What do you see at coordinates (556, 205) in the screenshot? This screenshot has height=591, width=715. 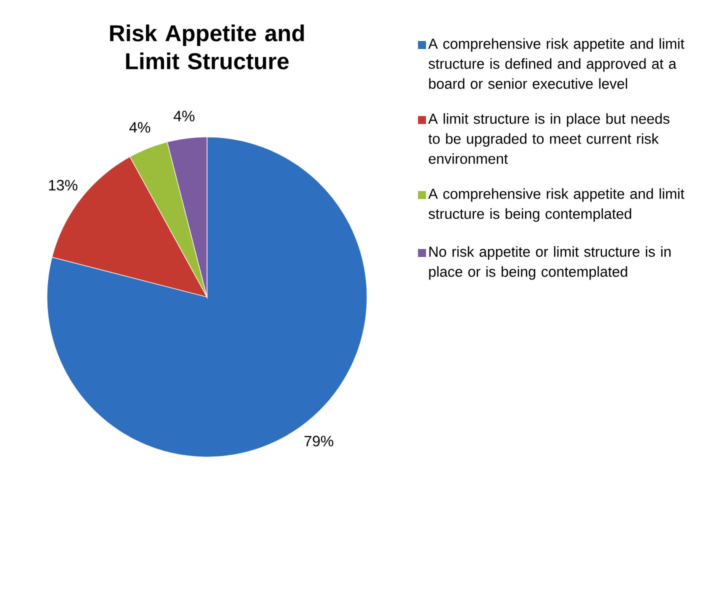 I see `legend-label: A comprehensive risk appetite and limit structure is being contemplated` at bounding box center [556, 205].